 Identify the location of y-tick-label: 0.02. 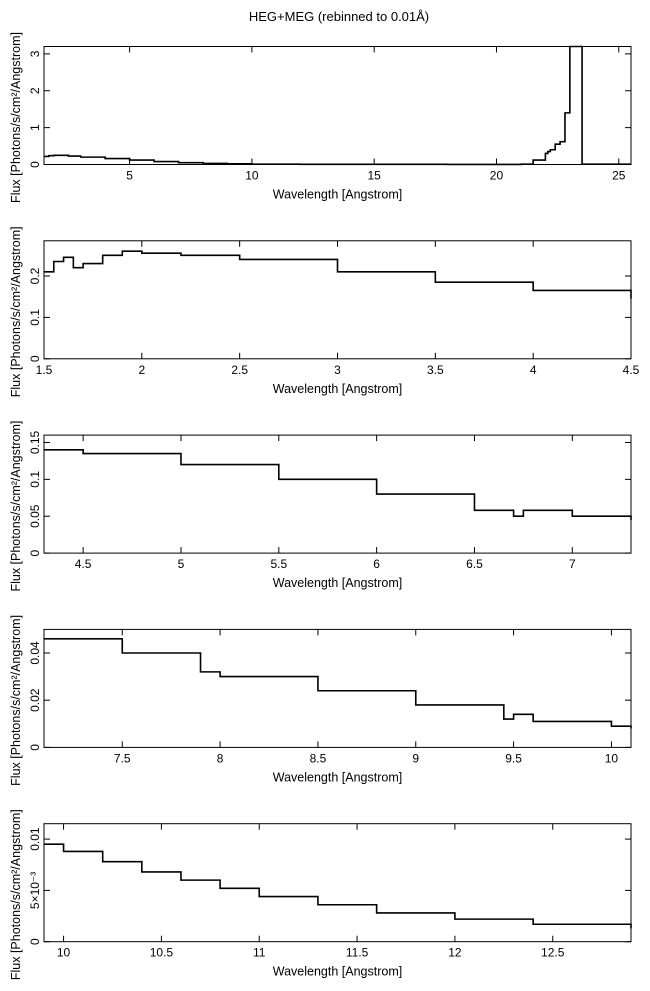
(35, 700).